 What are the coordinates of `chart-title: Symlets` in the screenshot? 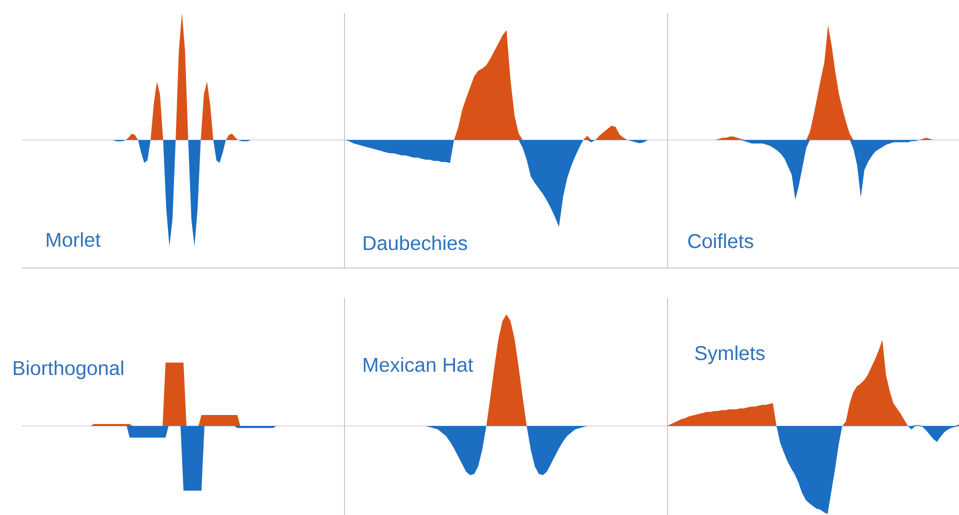 It's located at (730, 355).